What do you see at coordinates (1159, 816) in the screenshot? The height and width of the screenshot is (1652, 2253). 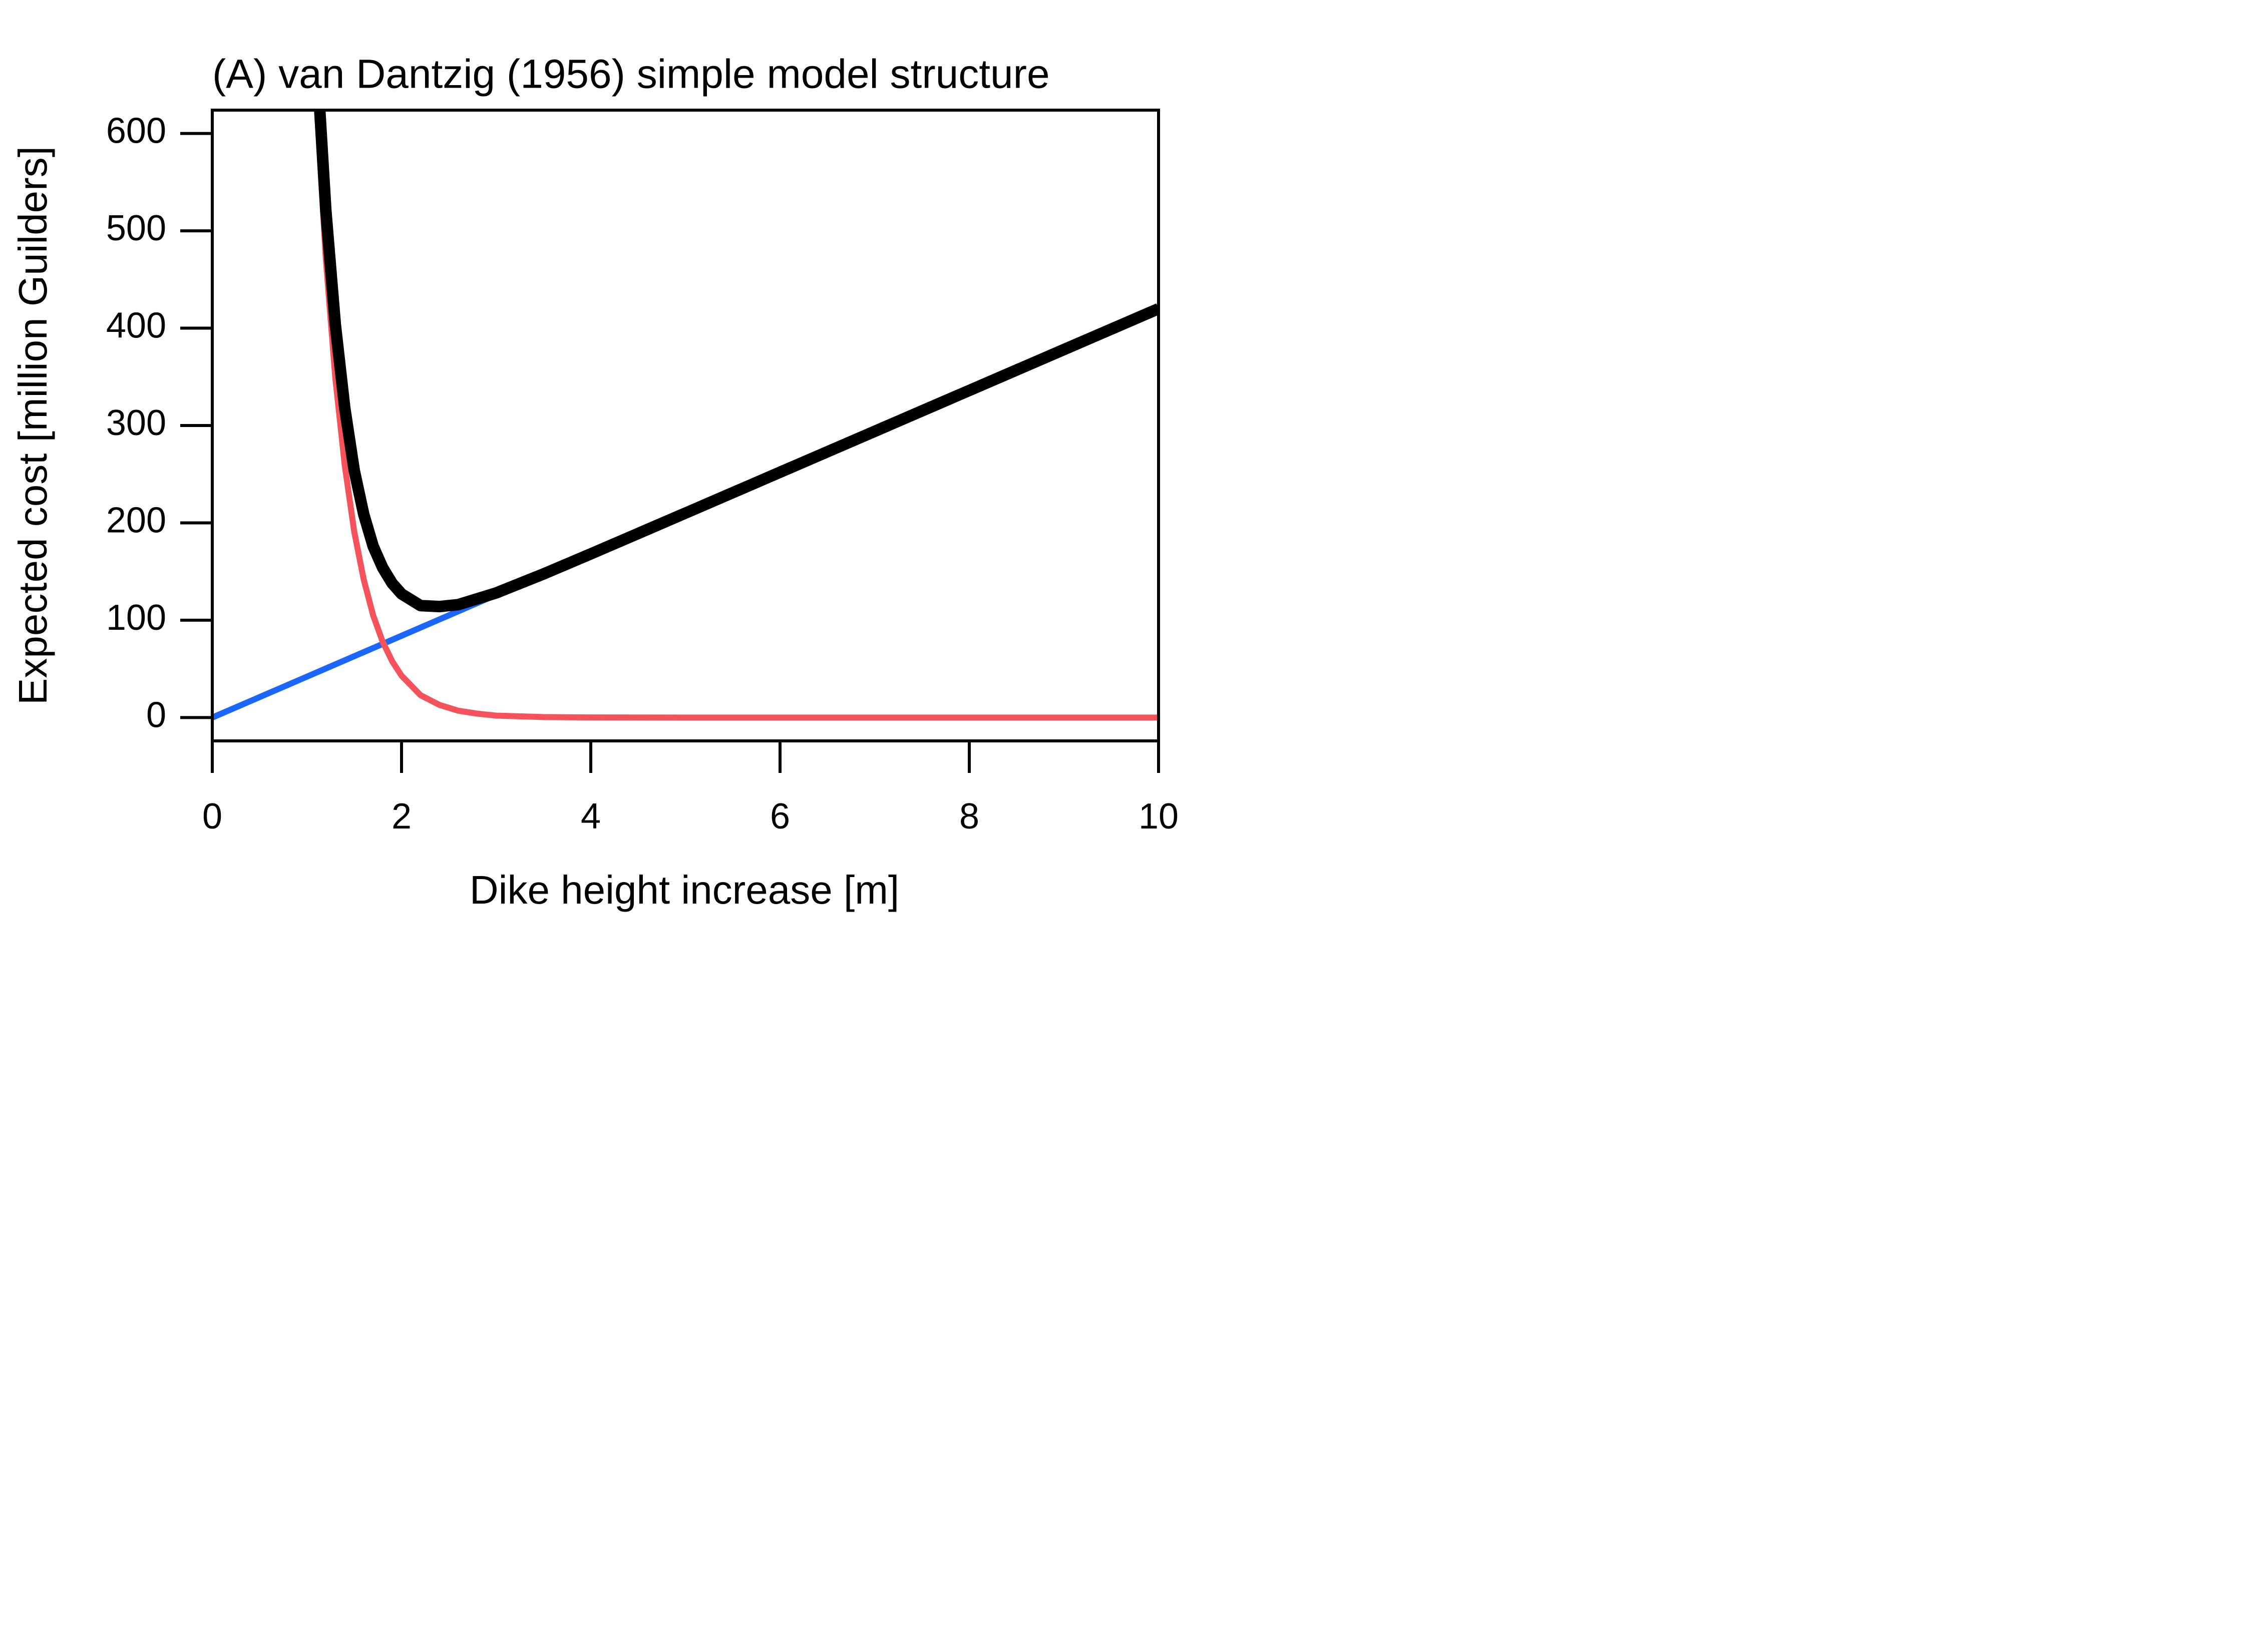 I see `x-tick-label: 10` at bounding box center [1159, 816].